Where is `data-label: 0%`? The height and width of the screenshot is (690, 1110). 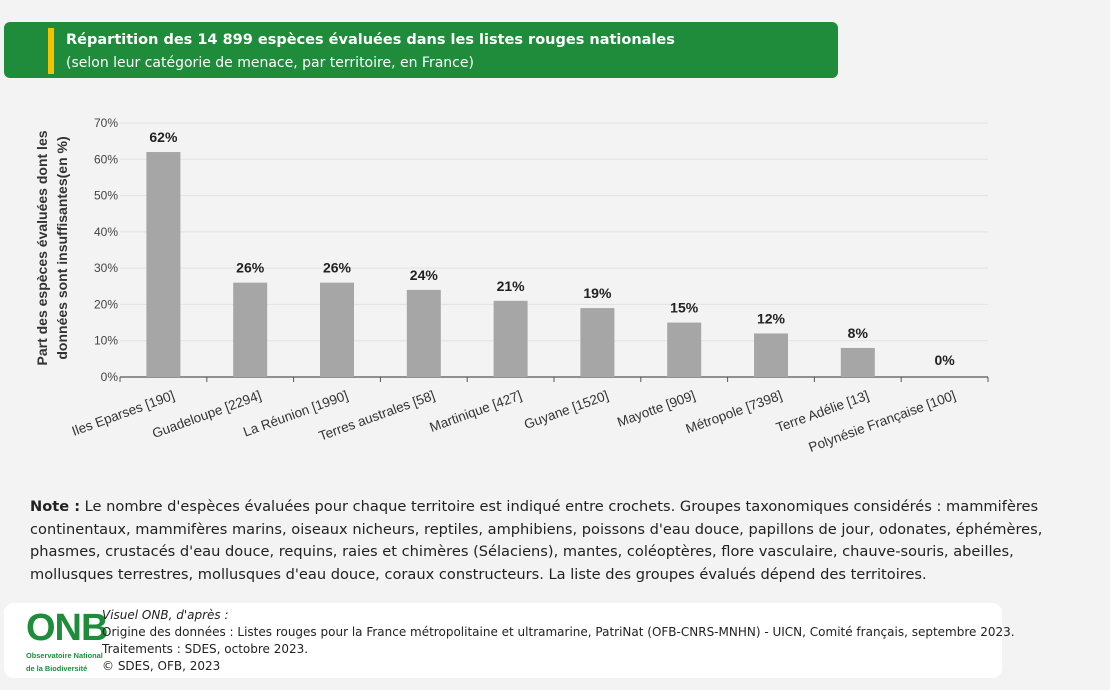
data-label: 0% is located at coordinates (944, 360).